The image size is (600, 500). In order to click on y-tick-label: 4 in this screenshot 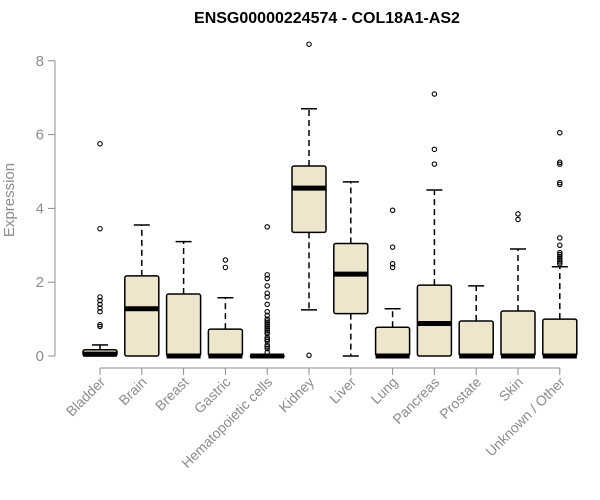, I will do `click(40, 208)`.